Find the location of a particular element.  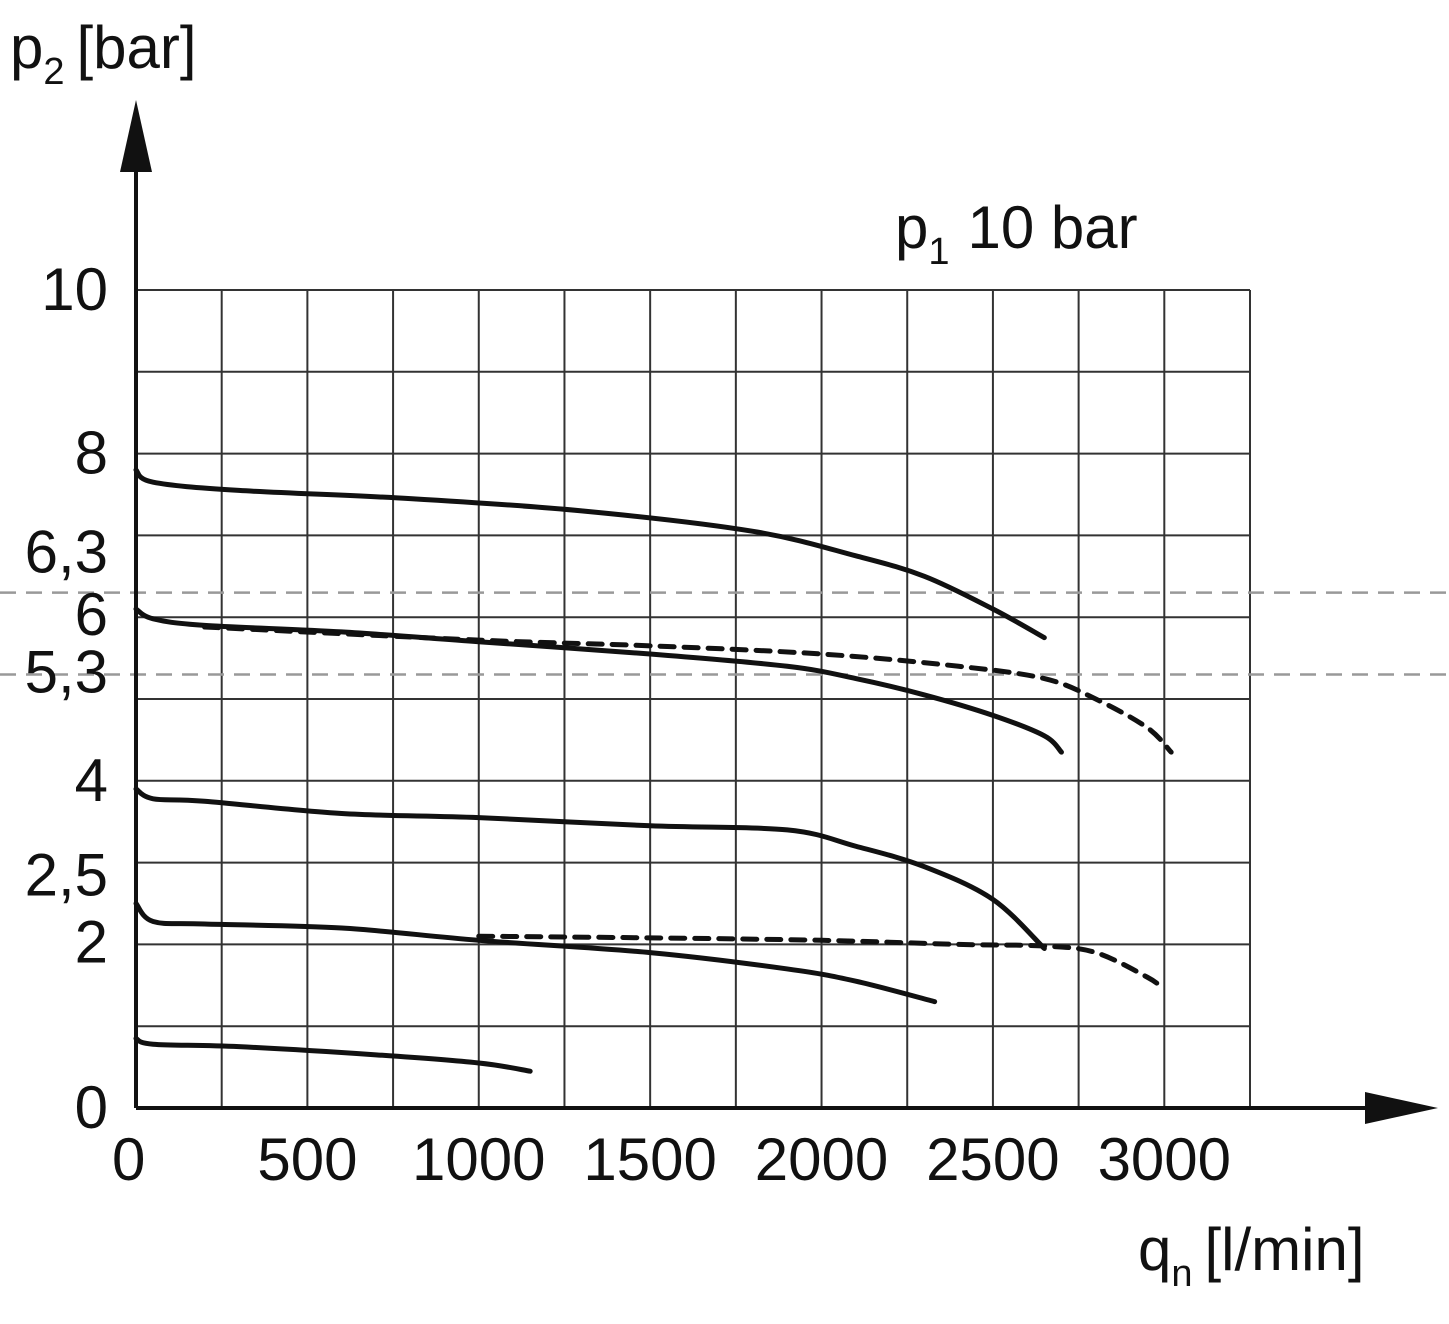

x-tick-label: 2500 is located at coordinates (992, 1159).